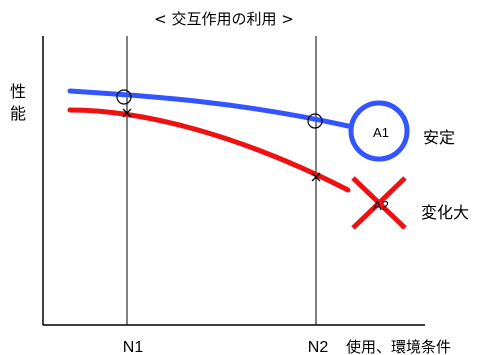  What do you see at coordinates (381, 205) in the screenshot?
I see `a2-label: A2` at bounding box center [381, 205].